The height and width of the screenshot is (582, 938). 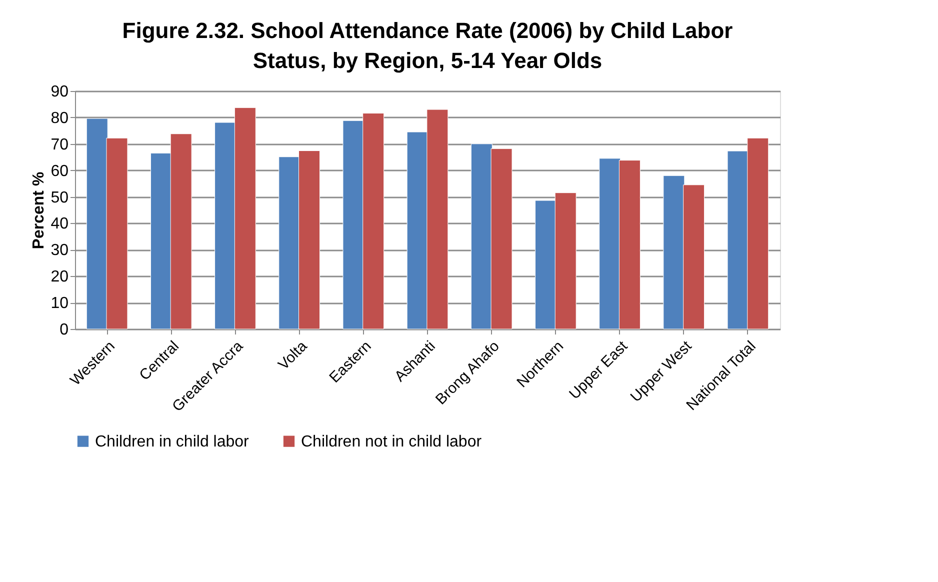 What do you see at coordinates (59, 303) in the screenshot?
I see `y-tick-label: 10` at bounding box center [59, 303].